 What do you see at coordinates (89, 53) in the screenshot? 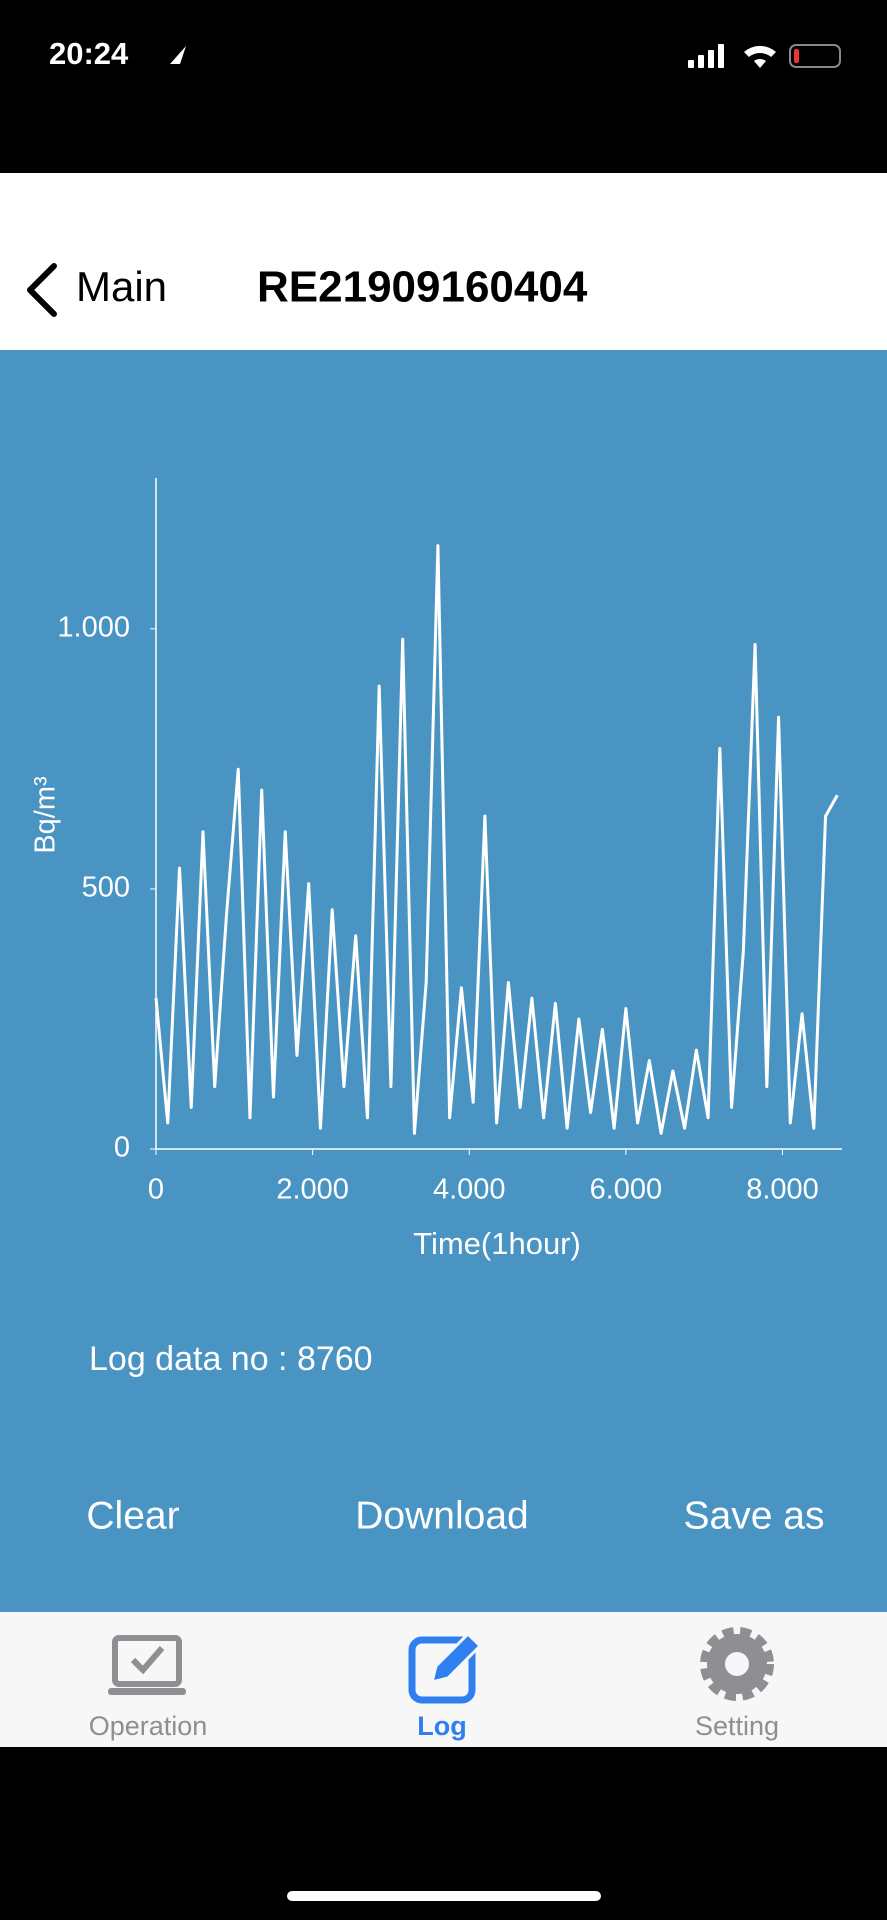
I see `status-time: 20:24` at bounding box center [89, 53].